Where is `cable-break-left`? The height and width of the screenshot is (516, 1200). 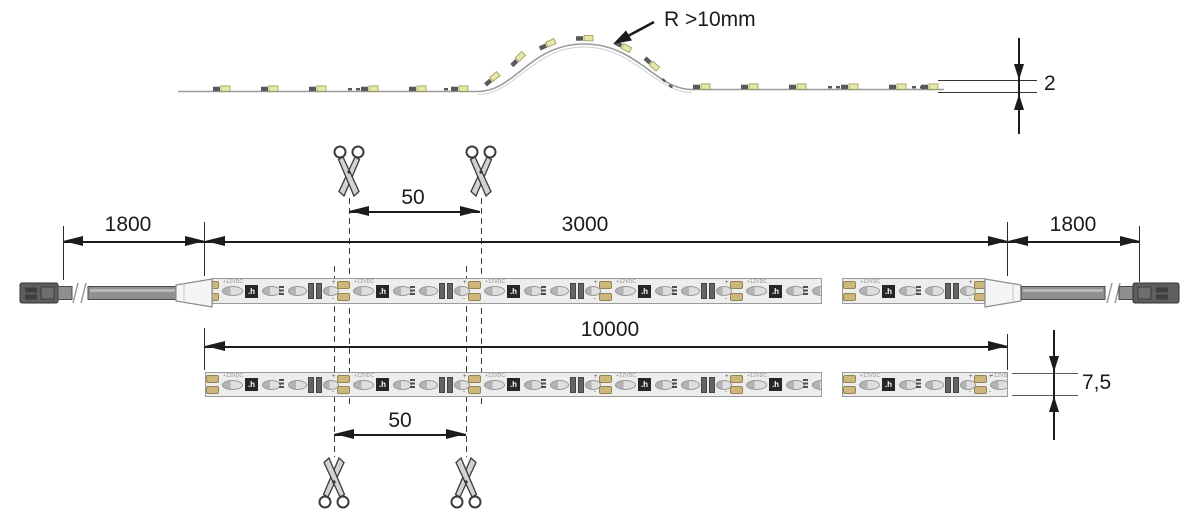
cable-break-left is located at coordinates (79, 293).